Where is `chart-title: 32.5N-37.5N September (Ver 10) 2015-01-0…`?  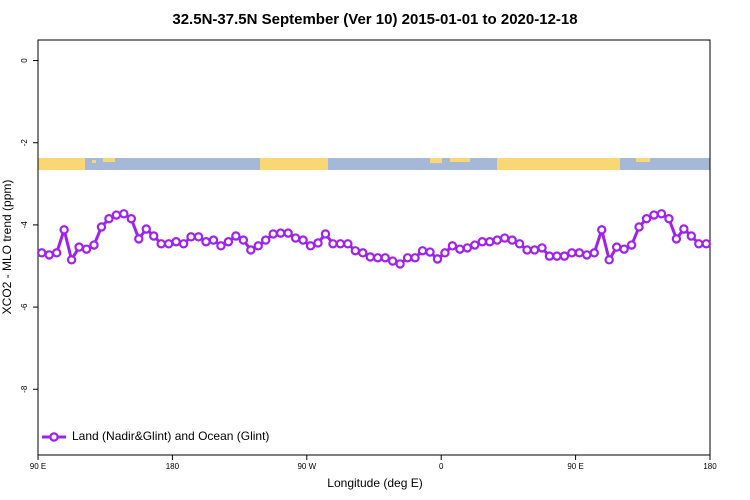 chart-title: 32.5N-37.5N September (Ver 10) 2015-01-0… is located at coordinates (374, 19).